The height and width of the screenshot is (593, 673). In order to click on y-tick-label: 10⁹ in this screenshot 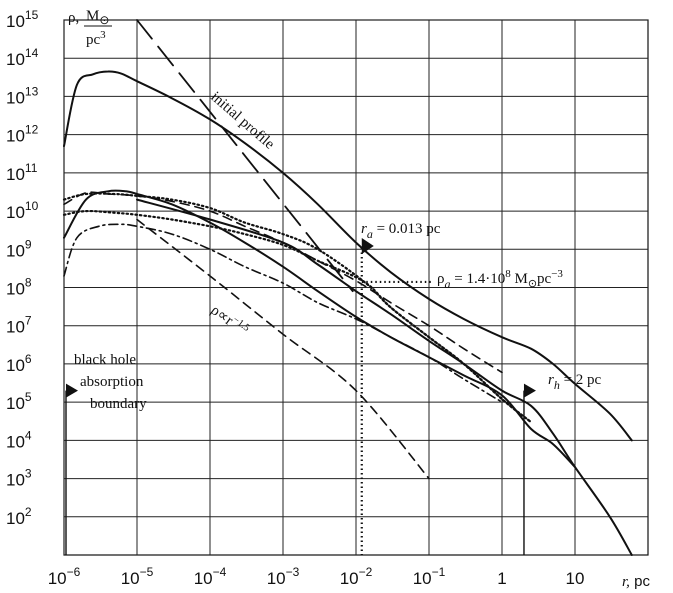, I will do `click(19, 248)`.